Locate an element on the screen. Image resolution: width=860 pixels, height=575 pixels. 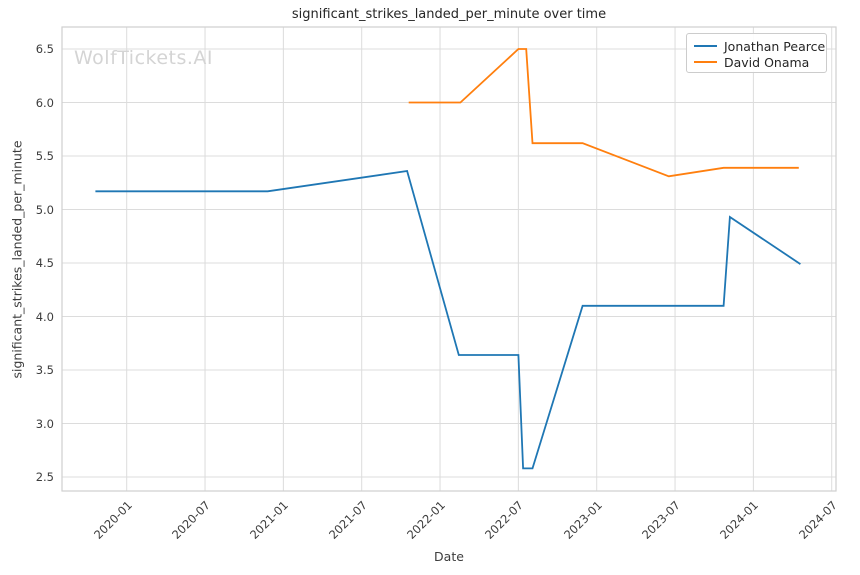
watermark: WolfTickets.AI is located at coordinates (144, 58).